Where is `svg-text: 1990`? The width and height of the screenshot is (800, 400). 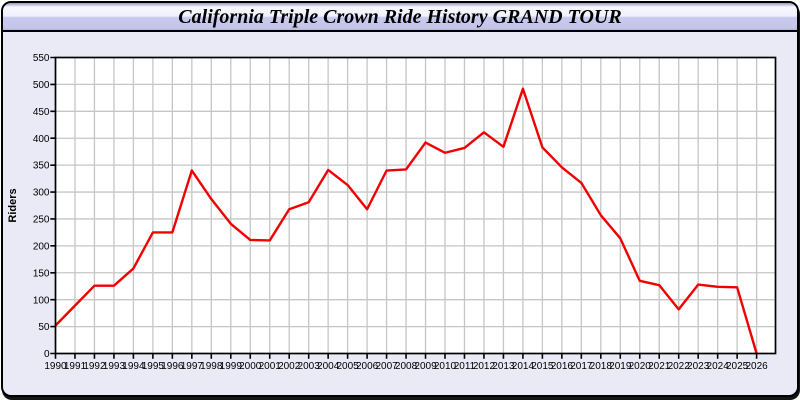 svg-text: 1990 is located at coordinates (55, 366).